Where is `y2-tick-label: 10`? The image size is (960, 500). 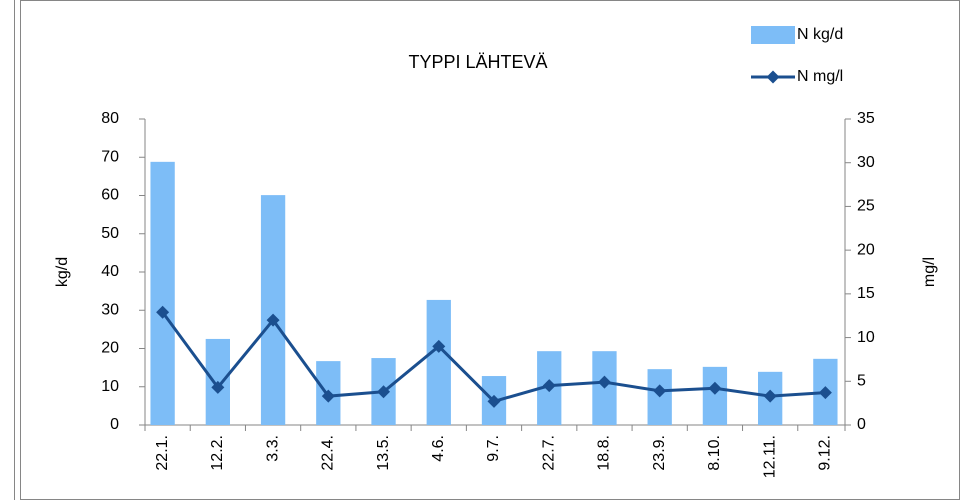
y2-tick-label: 10 is located at coordinates (866, 337).